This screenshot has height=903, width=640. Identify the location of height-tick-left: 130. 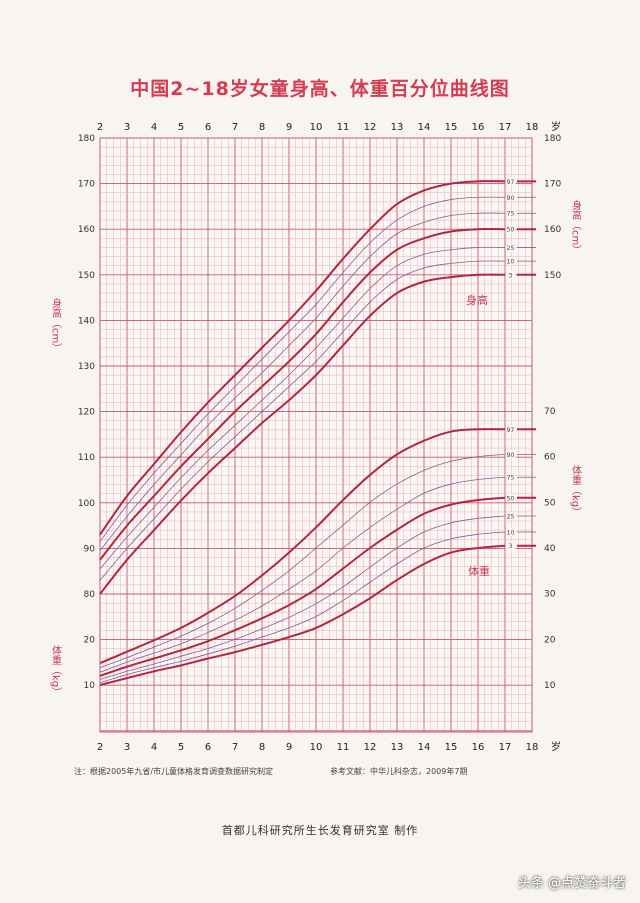
(86, 367).